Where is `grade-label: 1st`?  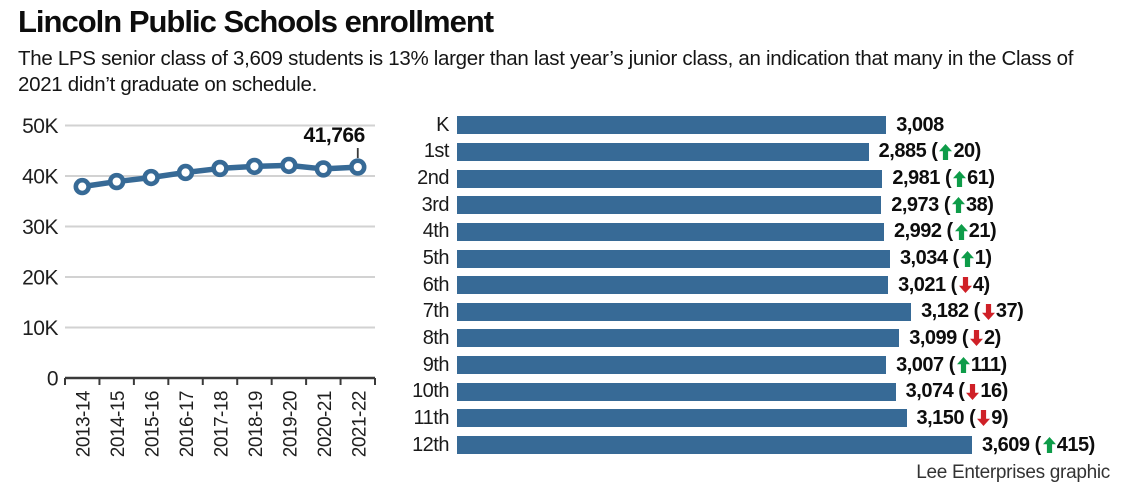
grade-label: 1st is located at coordinates (436, 151).